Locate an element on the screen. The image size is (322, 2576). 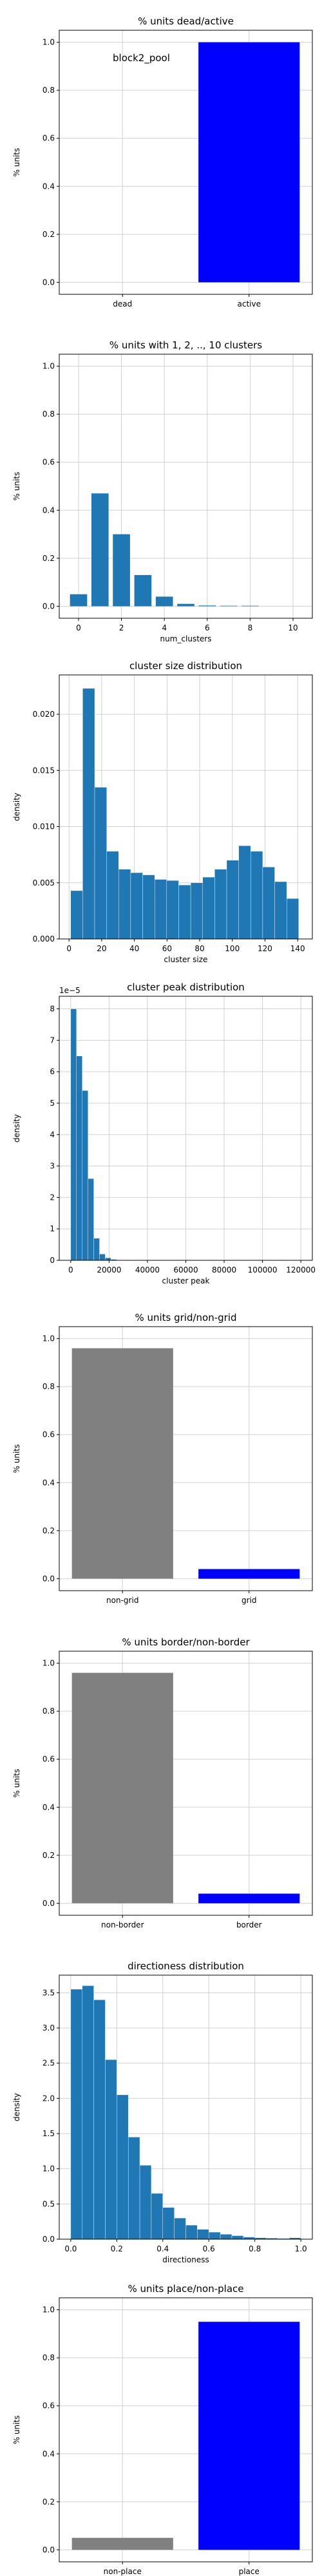
bar-place is located at coordinates (249, 2436).